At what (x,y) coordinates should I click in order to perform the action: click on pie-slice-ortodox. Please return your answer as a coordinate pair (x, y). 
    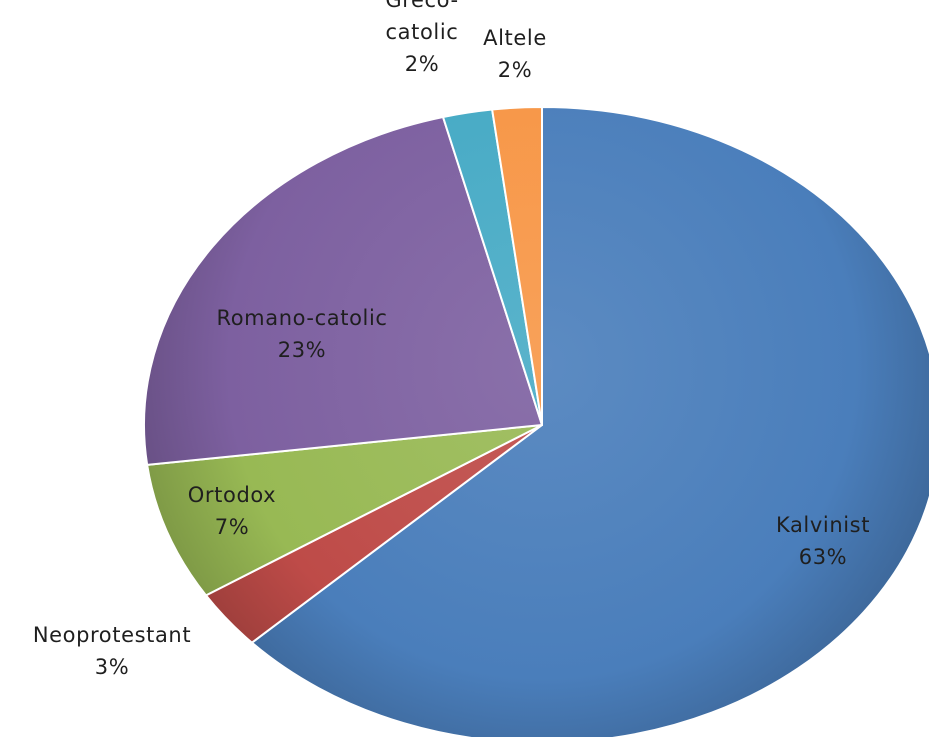
    Looking at the image, I should click on (344, 510).